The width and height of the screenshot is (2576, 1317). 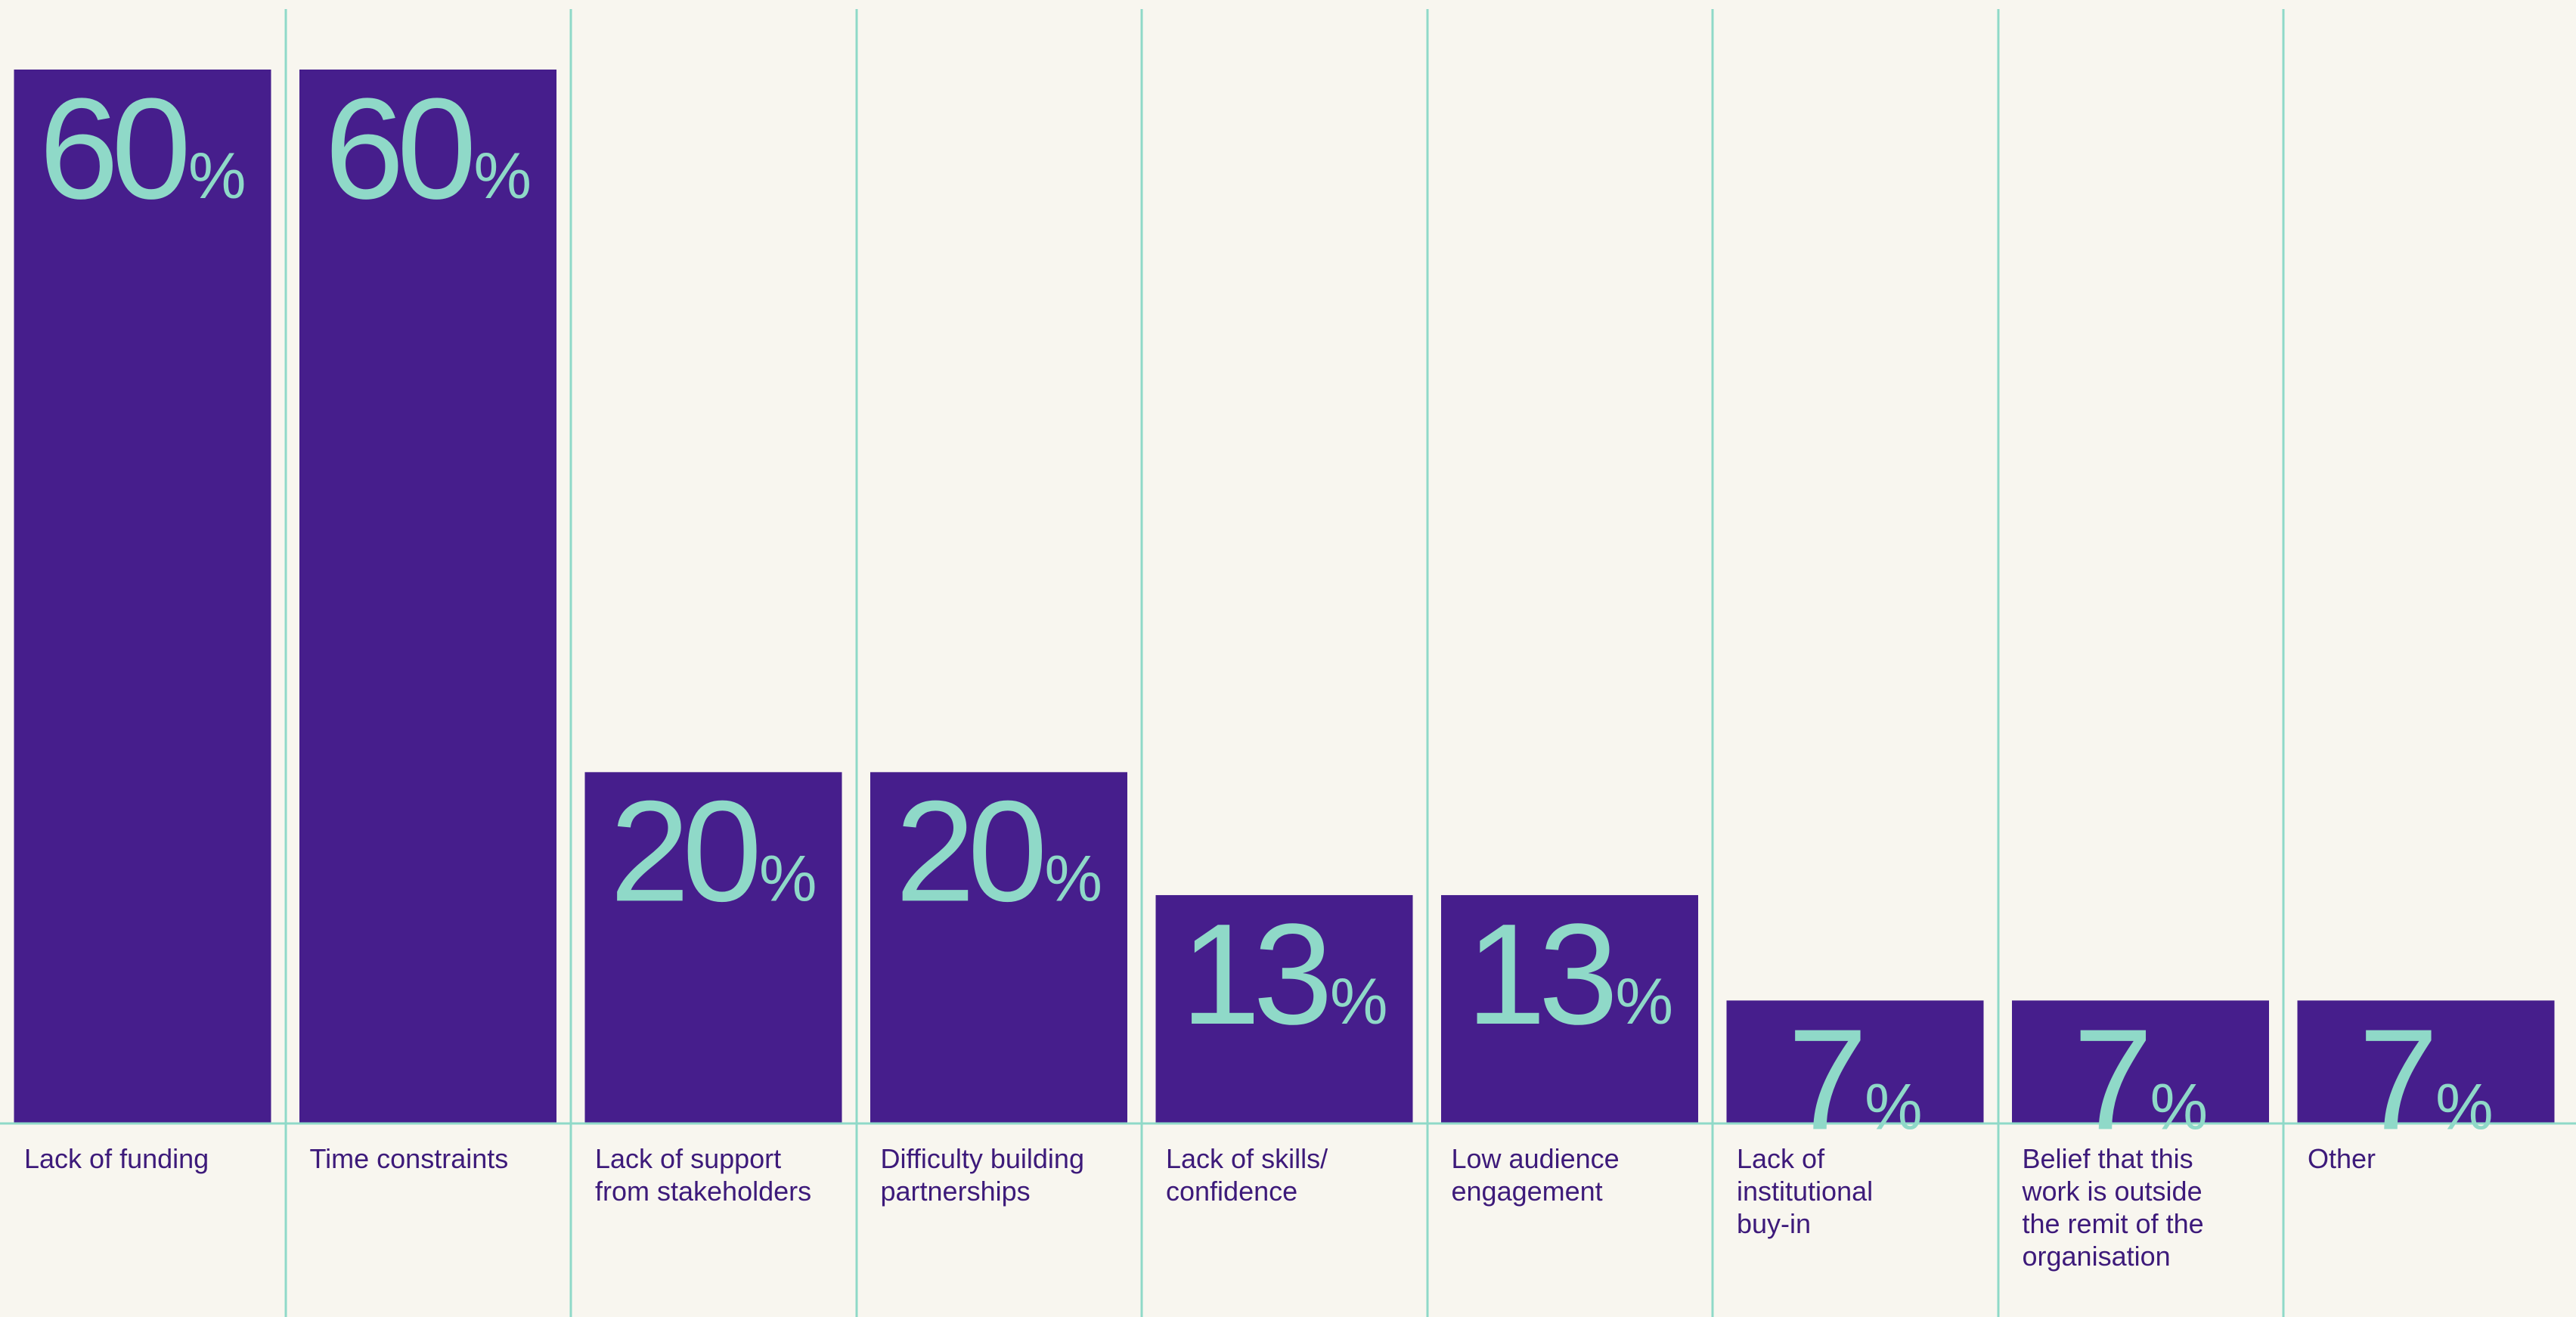 I want to click on category-label-line: Difficulty building, so click(x=983, y=1159).